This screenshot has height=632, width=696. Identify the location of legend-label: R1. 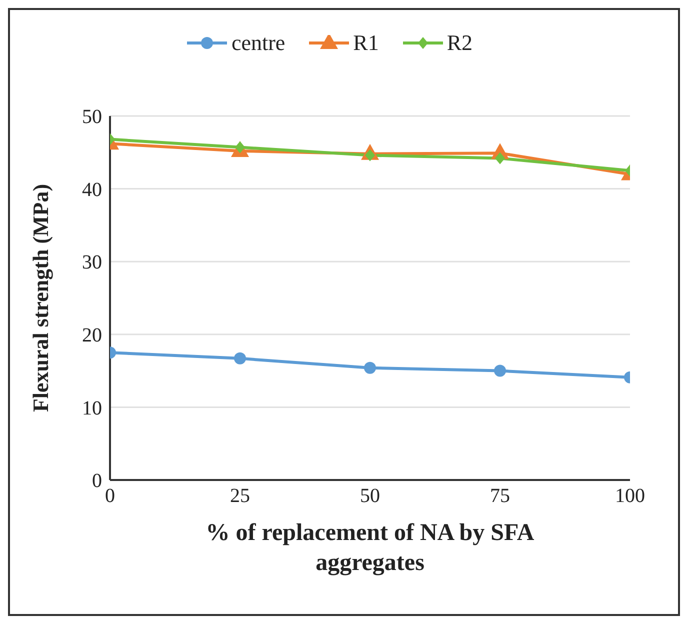
(365, 43).